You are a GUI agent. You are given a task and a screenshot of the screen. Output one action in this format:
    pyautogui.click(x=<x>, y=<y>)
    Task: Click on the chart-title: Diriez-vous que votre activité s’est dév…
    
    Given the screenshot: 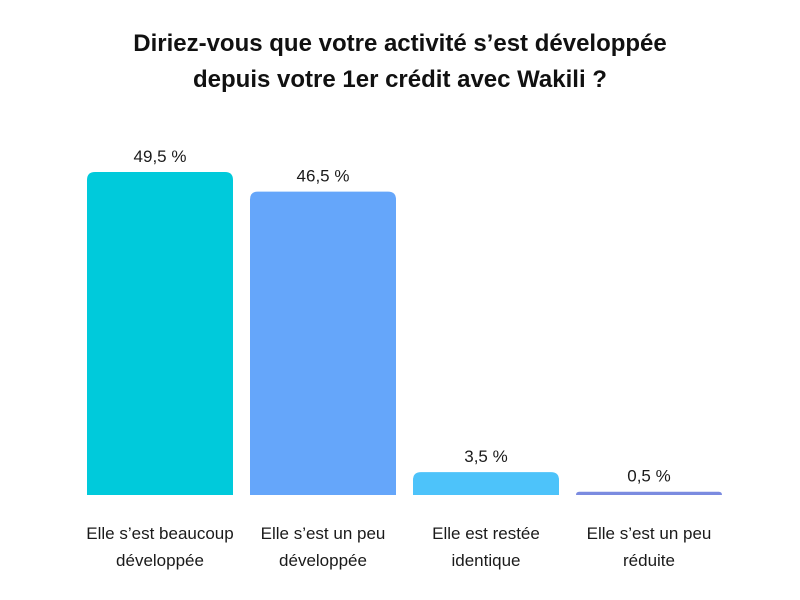 What is the action you would take?
    pyautogui.click(x=400, y=62)
    